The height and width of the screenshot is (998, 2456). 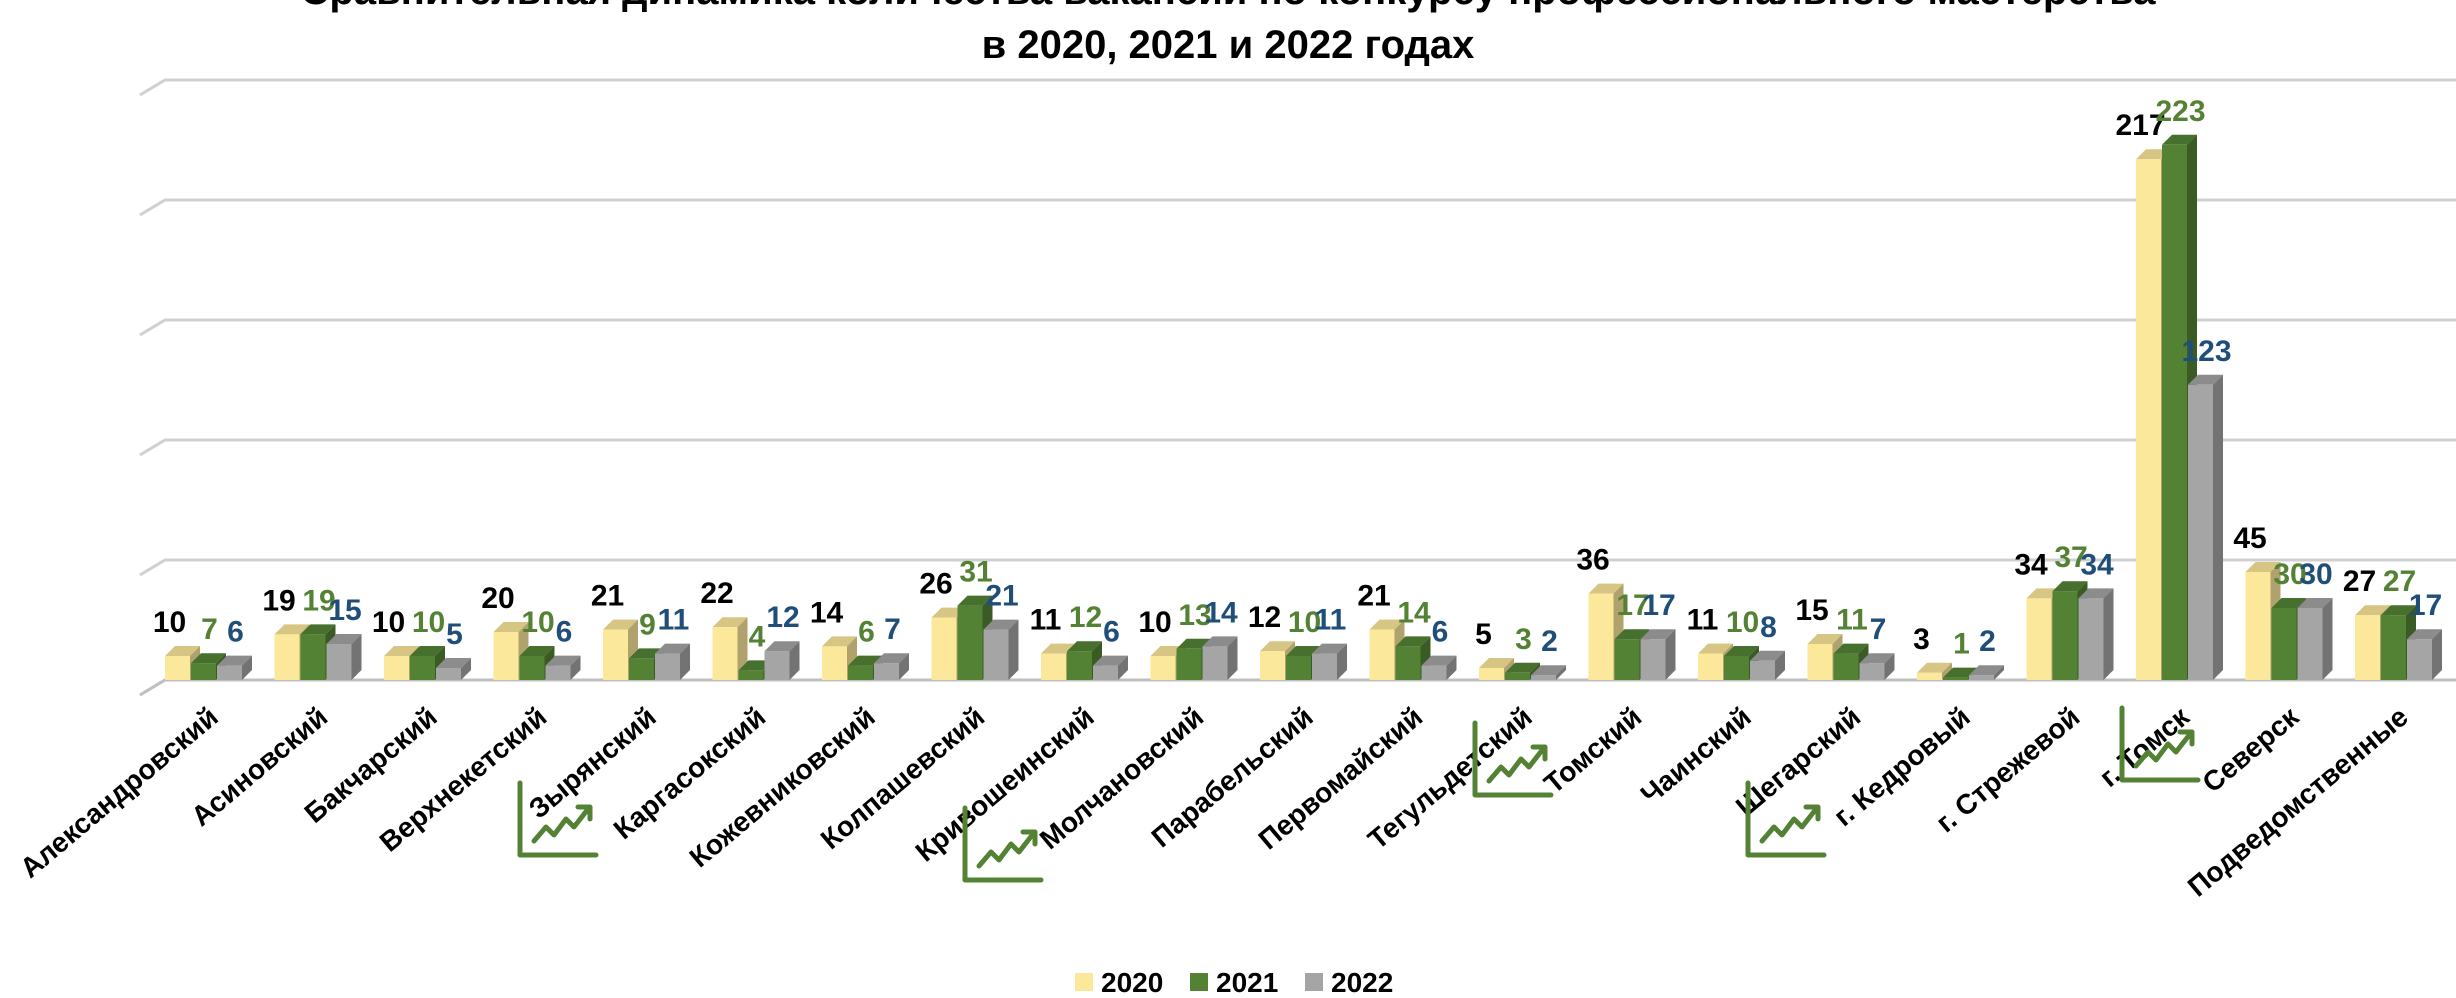 What do you see at coordinates (1516, 765) in the screenshot?
I see `trend-line` at bounding box center [1516, 765].